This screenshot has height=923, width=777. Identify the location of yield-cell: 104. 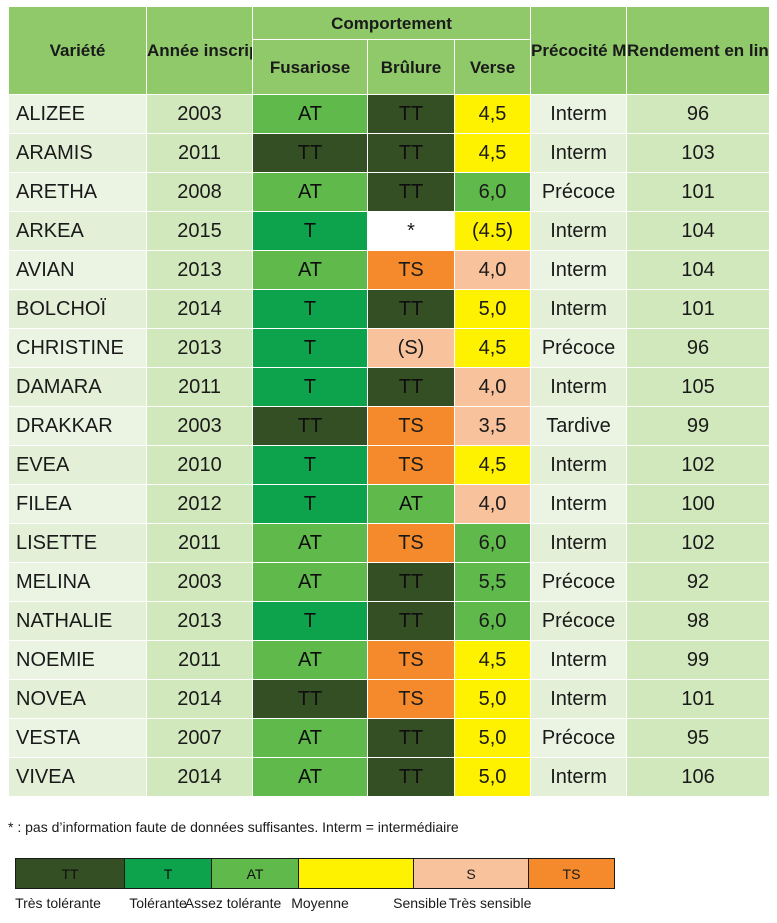
(698, 231).